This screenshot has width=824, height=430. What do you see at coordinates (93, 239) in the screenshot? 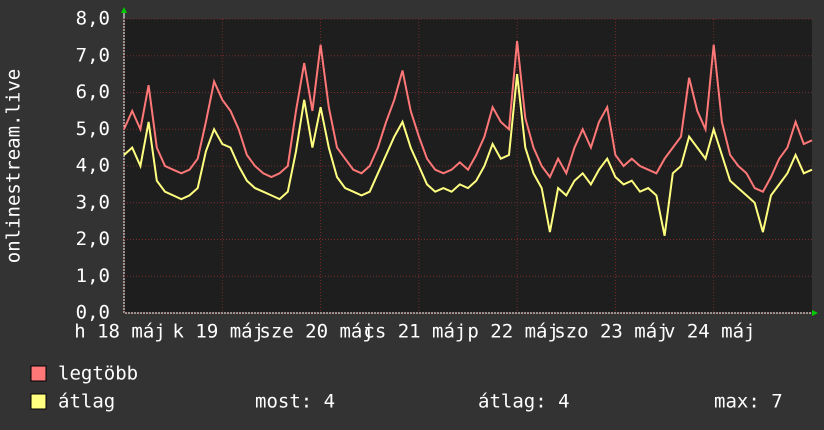
I see `y-tick-label: 2,0` at bounding box center [93, 239].